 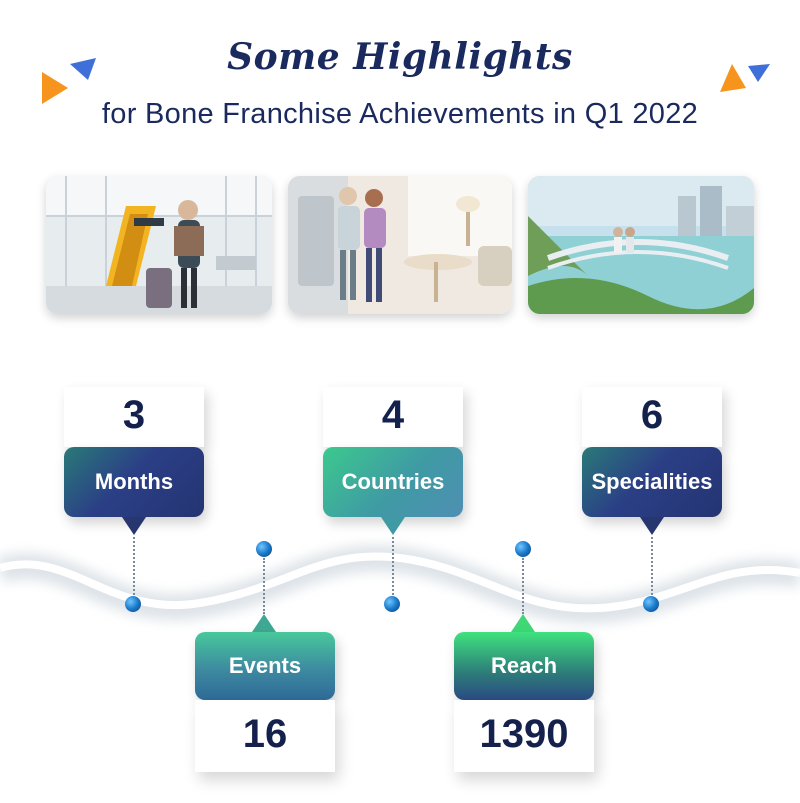 What do you see at coordinates (264, 623) in the screenshot?
I see `events-pointer` at bounding box center [264, 623].